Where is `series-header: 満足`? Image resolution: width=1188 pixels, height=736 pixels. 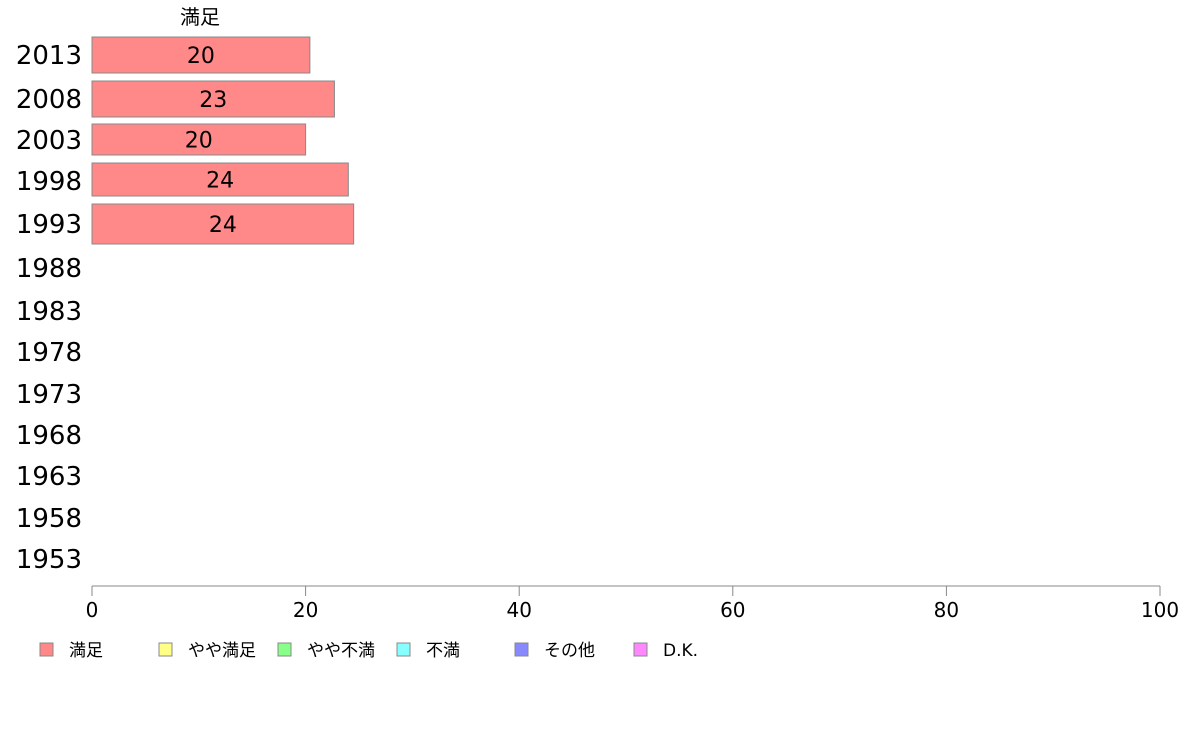
series-header: 満足 is located at coordinates (200, 17).